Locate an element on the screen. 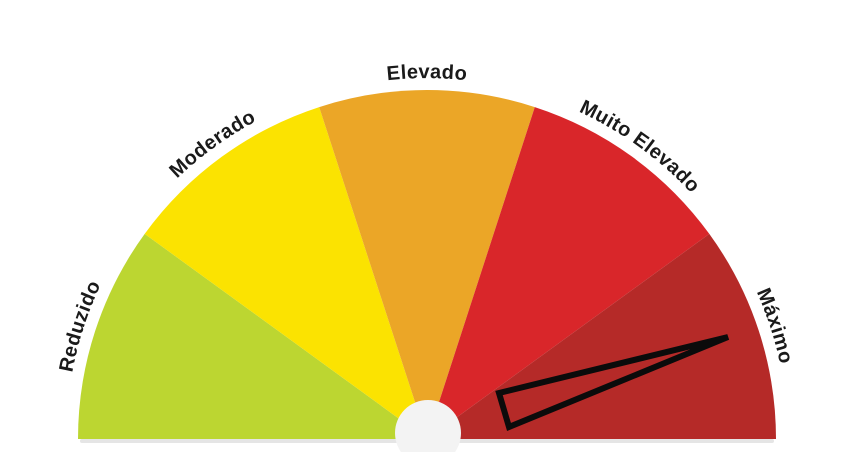  segment-label-elevado-text: Elevado is located at coordinates (427, 73).